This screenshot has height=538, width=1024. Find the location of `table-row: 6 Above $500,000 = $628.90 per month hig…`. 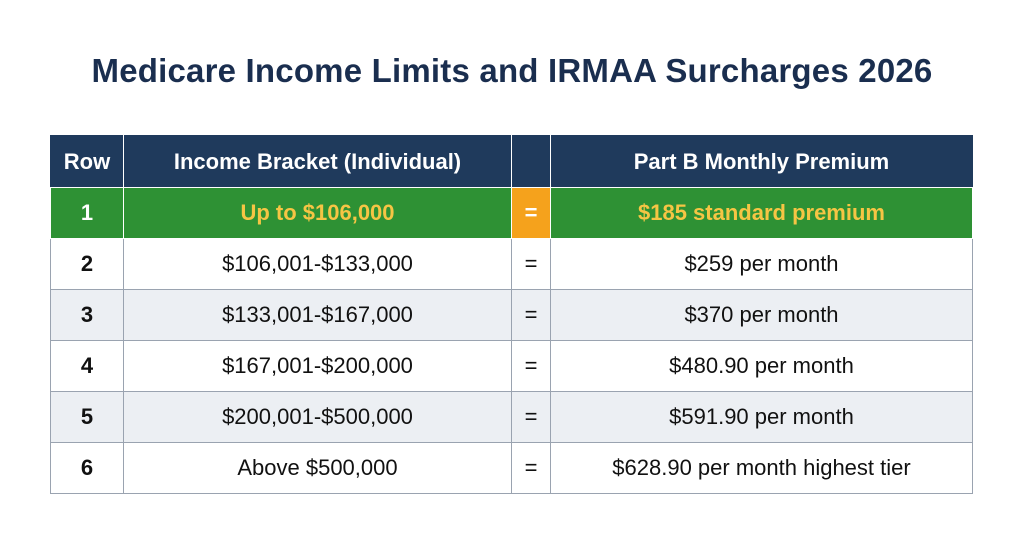

table-row: 6 Above $500,000 = $628.90 per month hig… is located at coordinates (511, 468).